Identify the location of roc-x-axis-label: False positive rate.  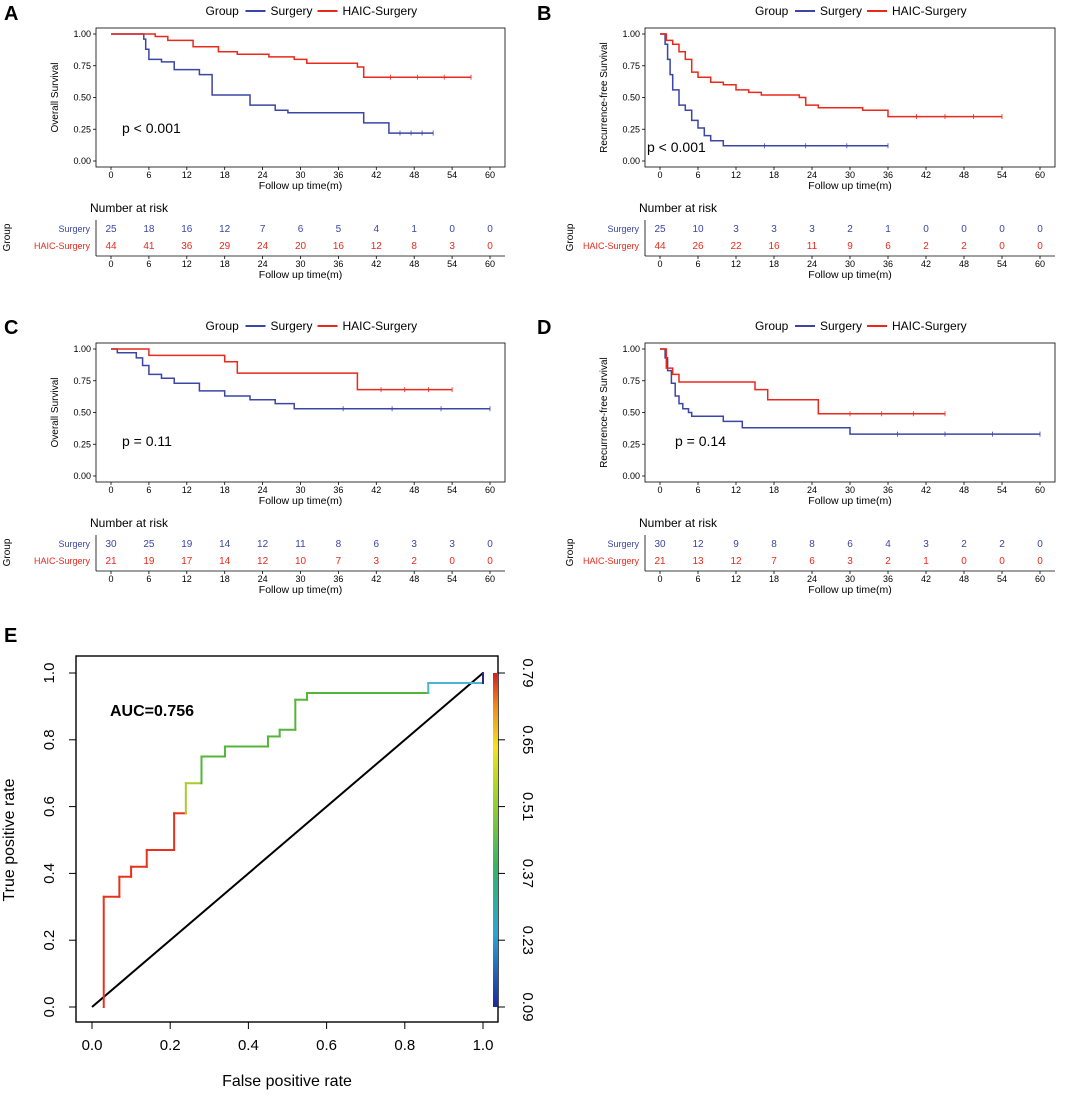
(287, 1081).